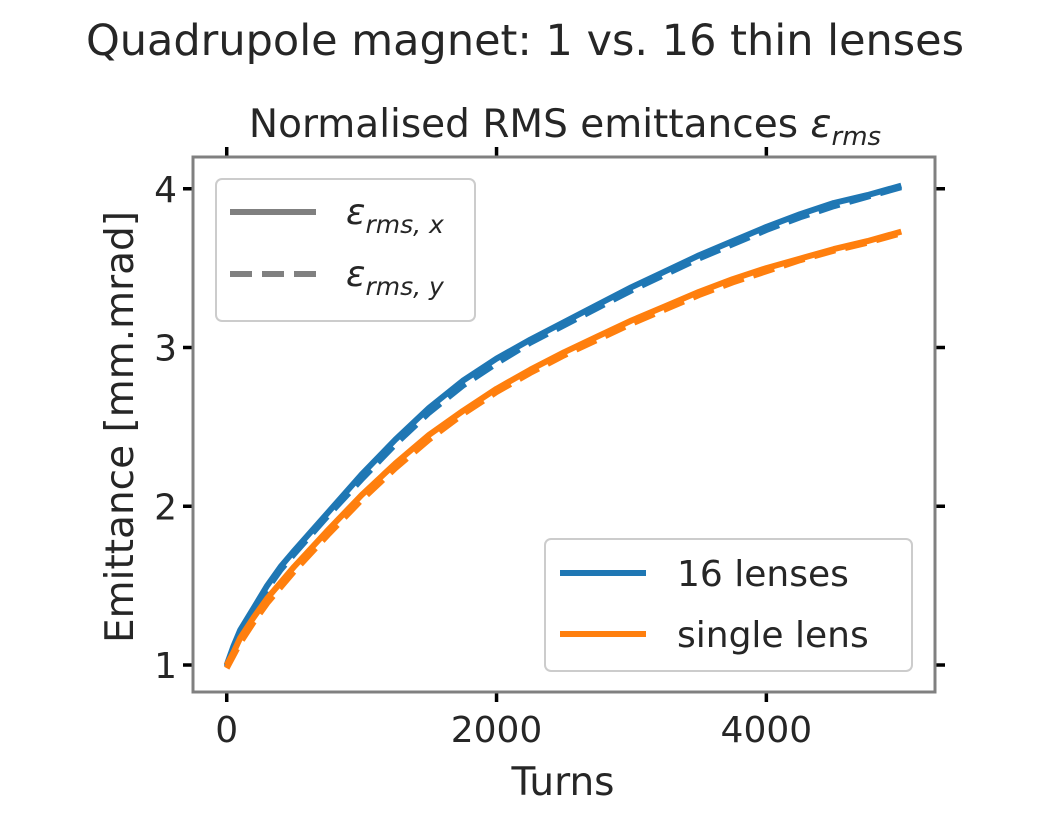 Image resolution: width=1051 pixels, height=819 pixels. Describe the element at coordinates (728, 605) in the screenshot. I see `series-legend: 16 lenses single lens` at that location.